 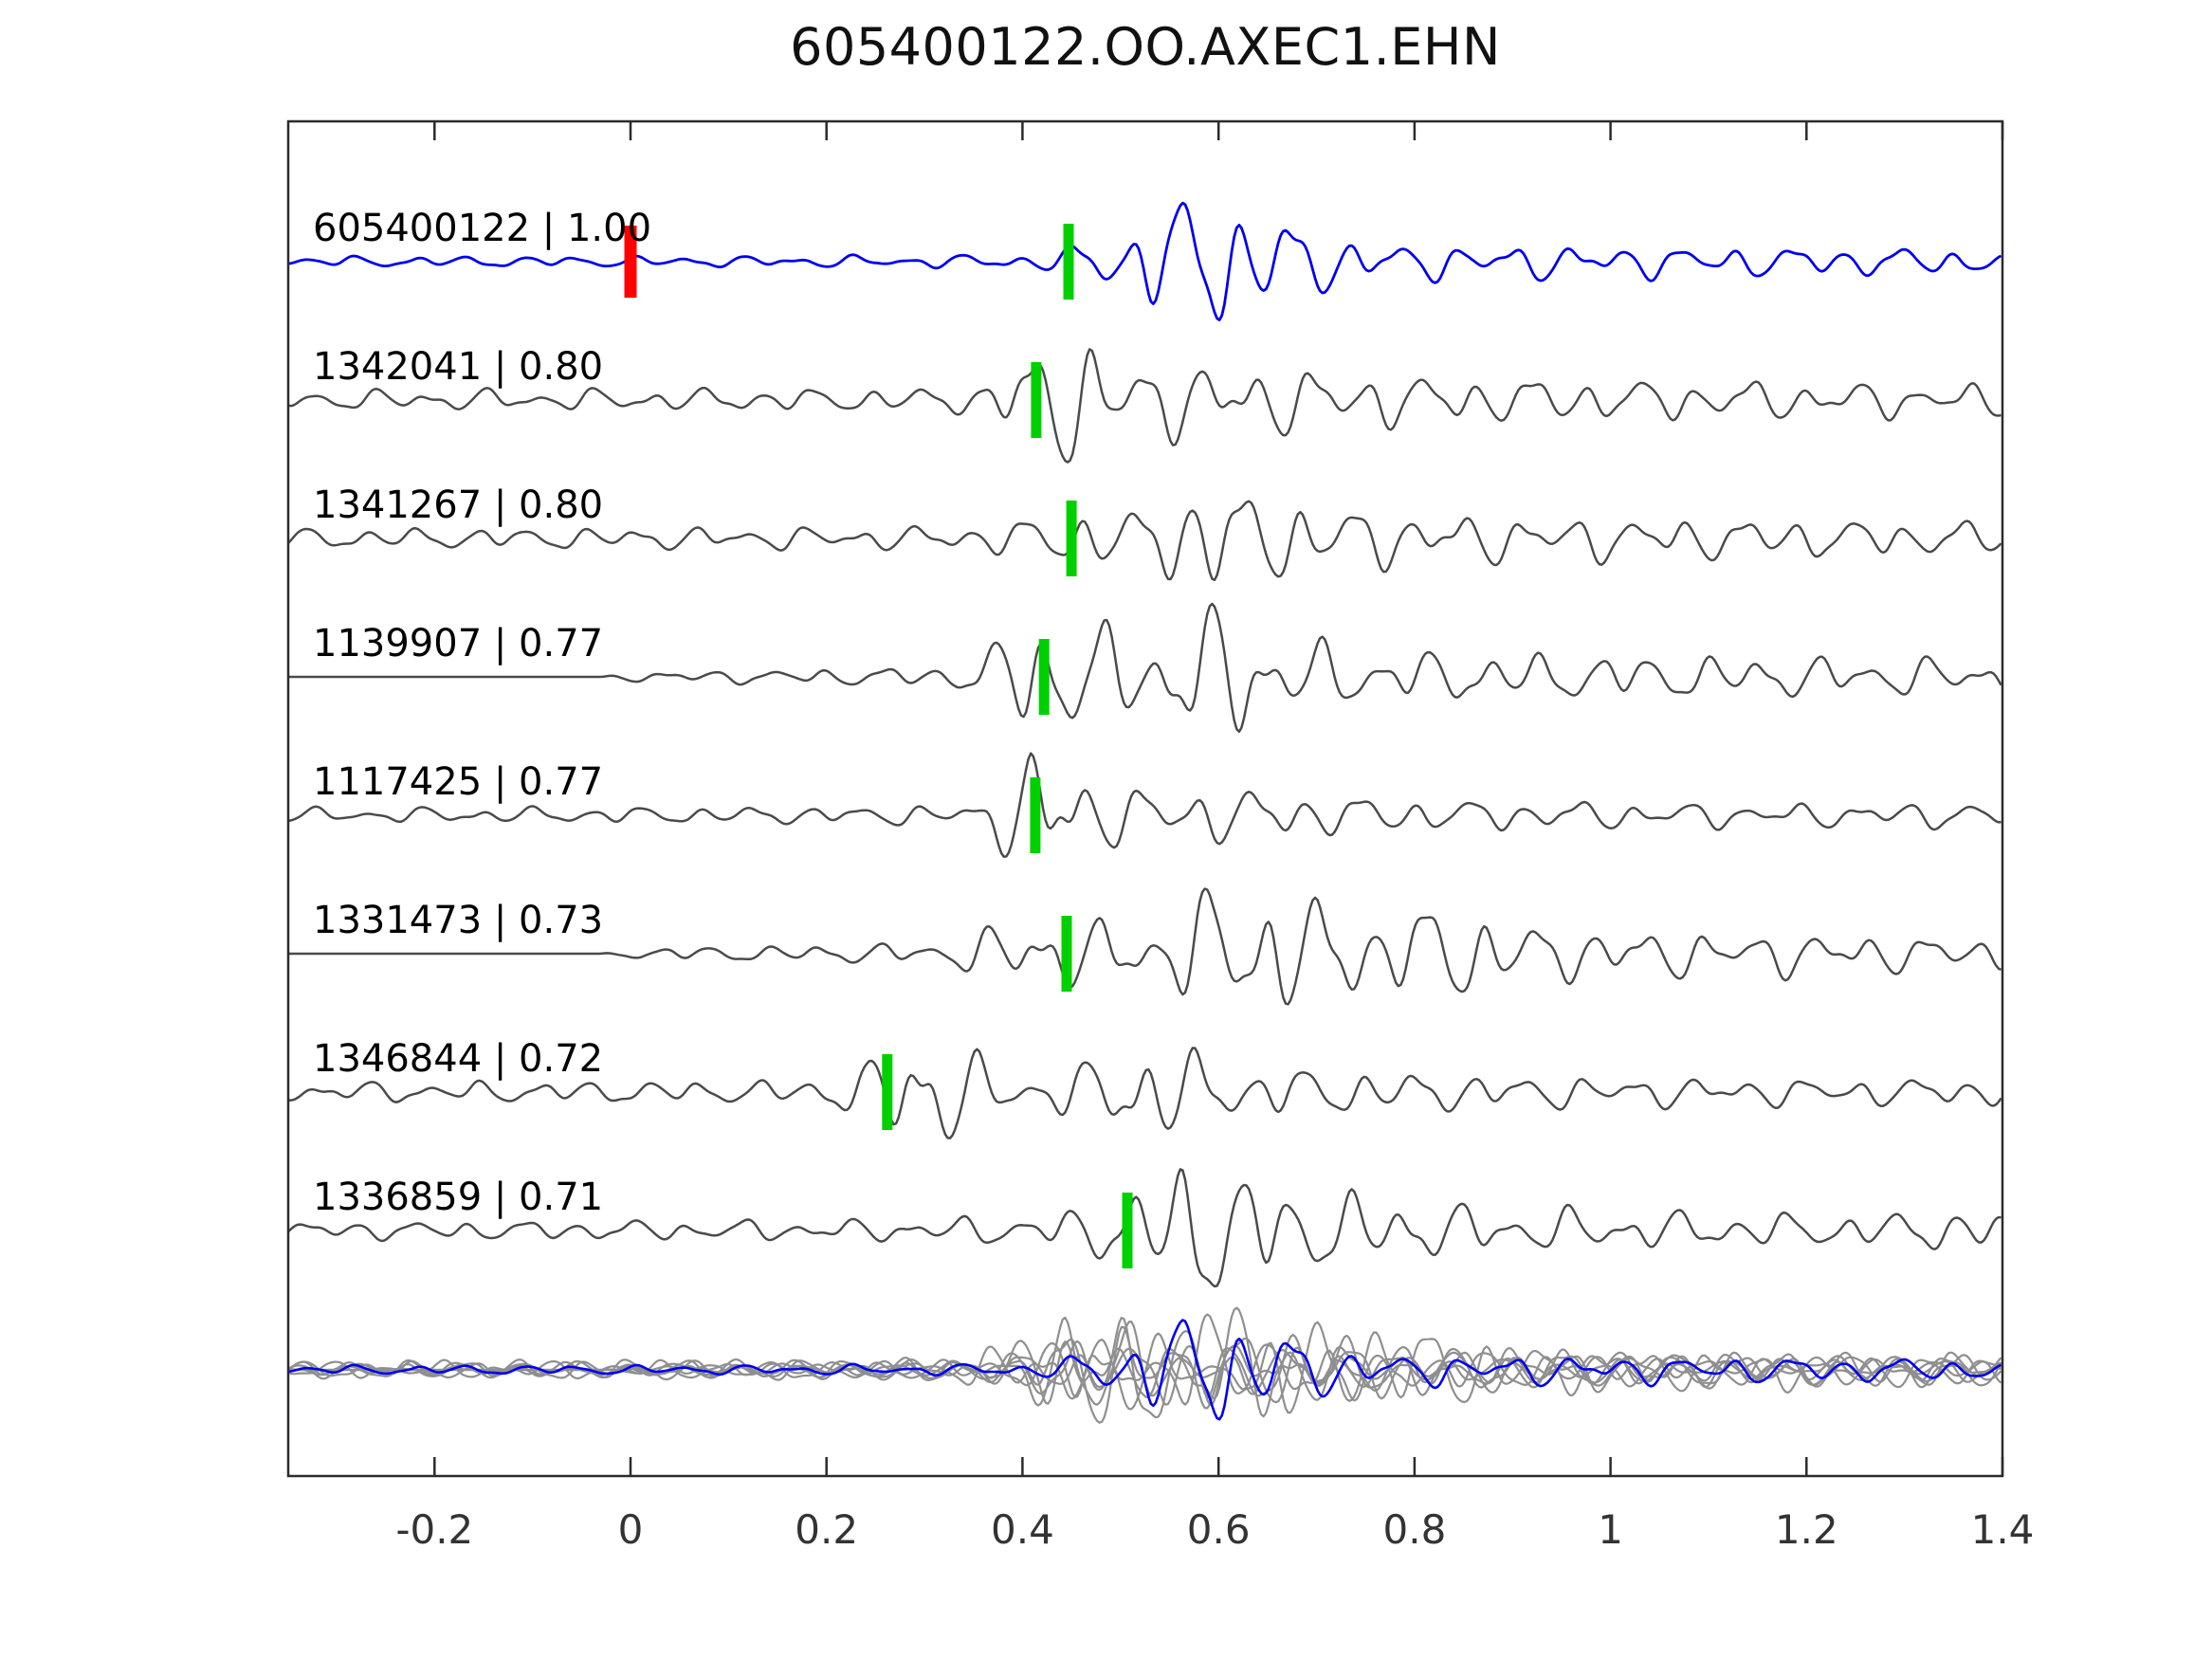 I want to click on trace-label-1331473: 1331473 | 0.73, so click(x=458, y=920).